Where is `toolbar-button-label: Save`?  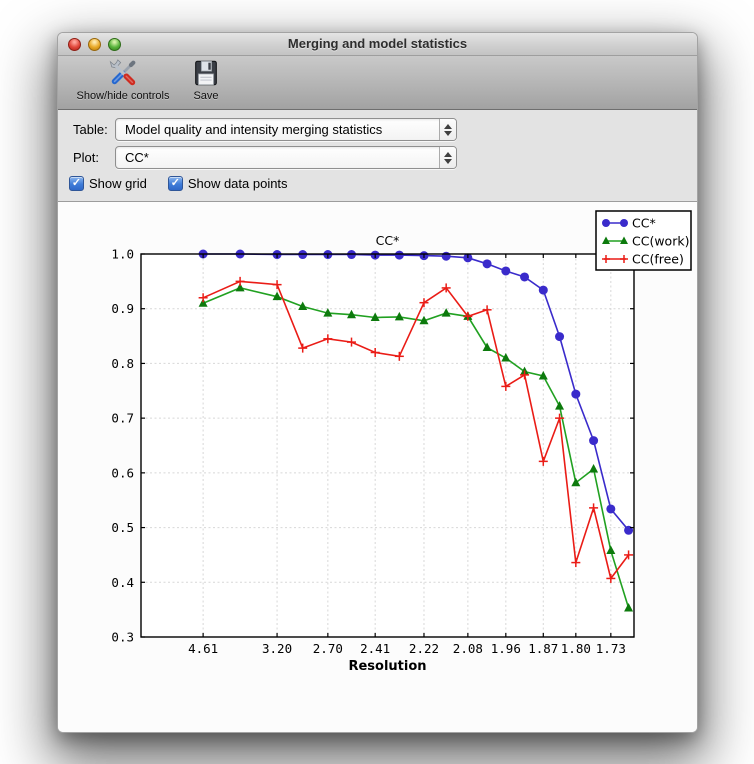
toolbar-button-label: Save is located at coordinates (206, 96).